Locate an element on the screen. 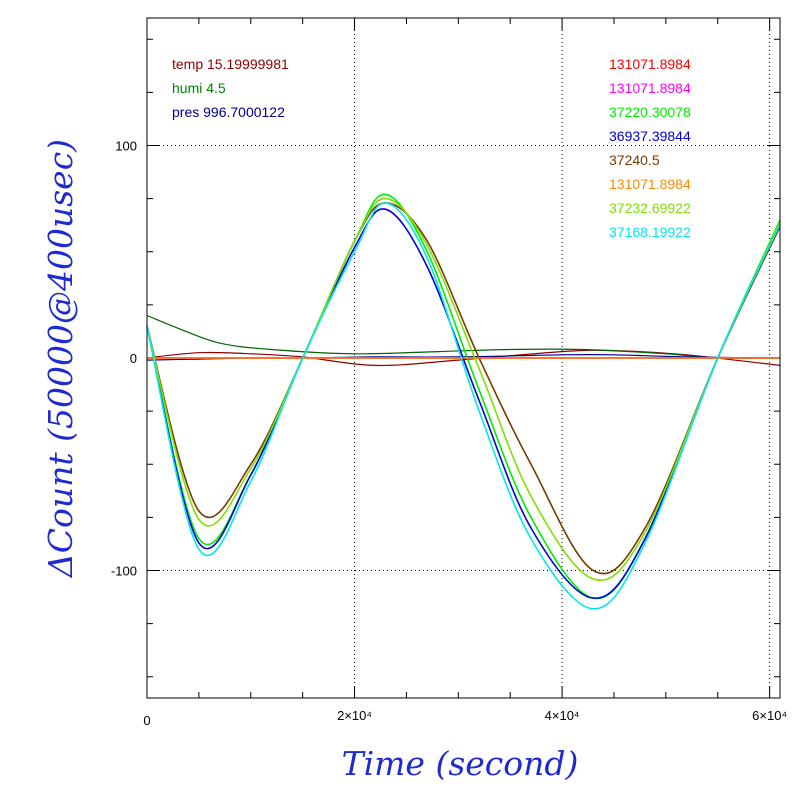 This screenshot has height=797, width=797. x-tick-label: 6×10⁴ is located at coordinates (769, 715).